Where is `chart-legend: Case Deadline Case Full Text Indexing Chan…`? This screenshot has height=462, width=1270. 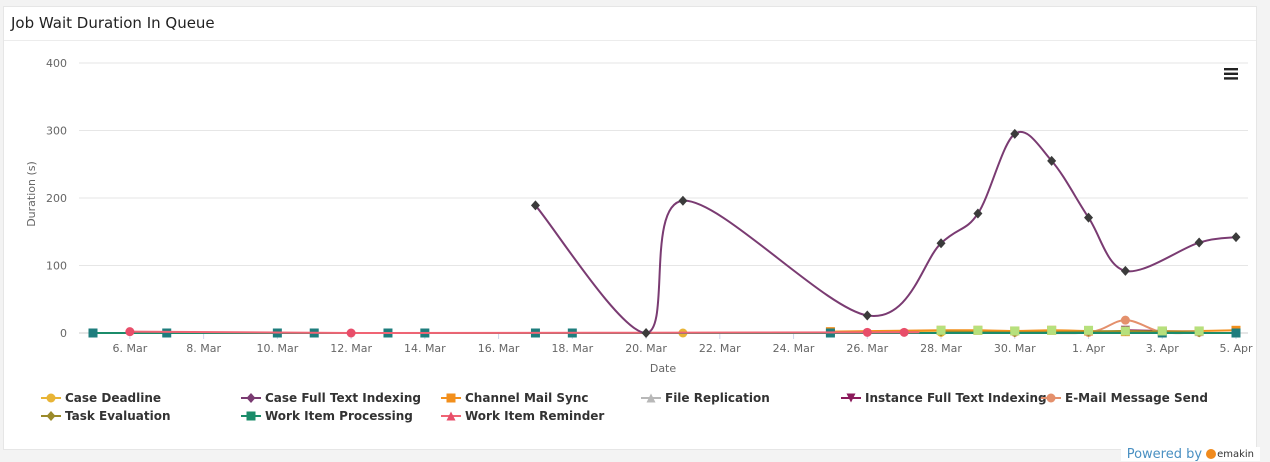 chart-legend: Case Deadline Case Full Text Indexing Chan… is located at coordinates (645, 407).